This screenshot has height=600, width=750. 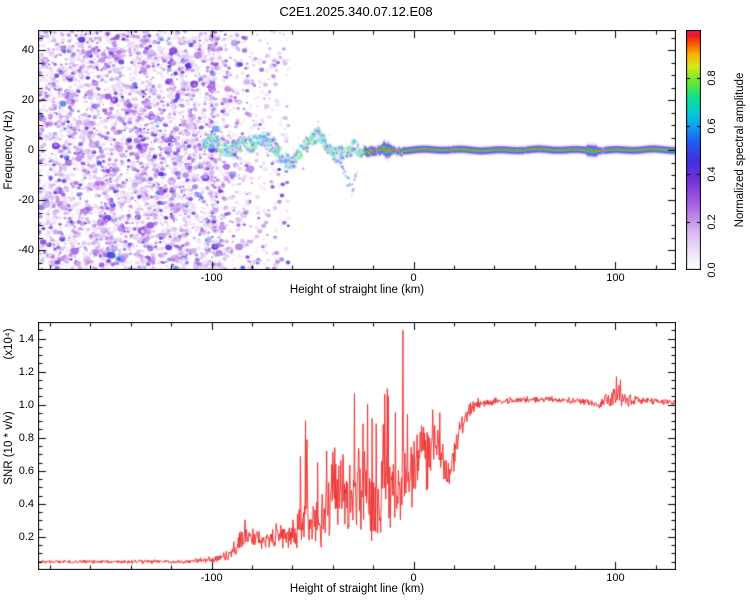 What do you see at coordinates (615, 278) in the screenshot?
I see `spectrogram-x-tick-label: 100` at bounding box center [615, 278].